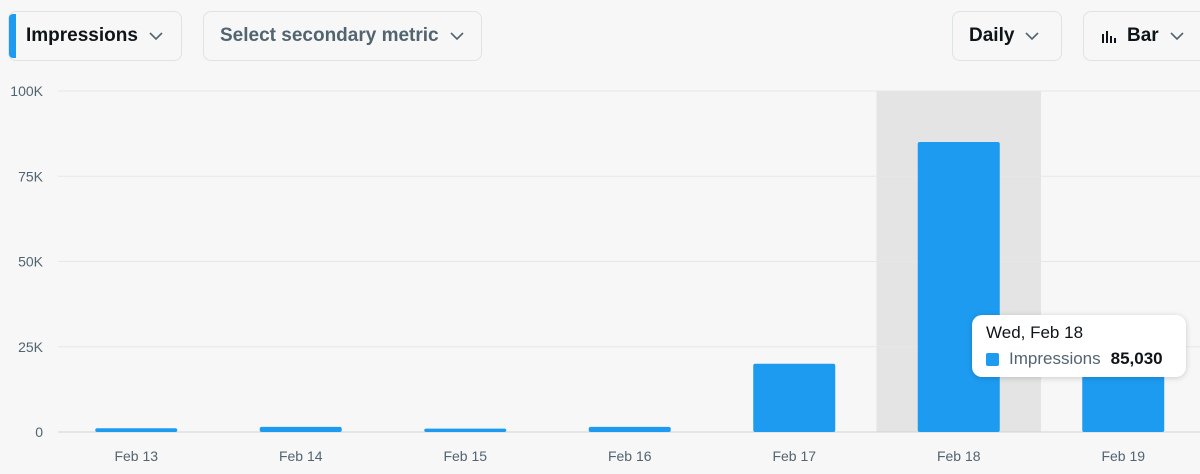 The height and width of the screenshot is (474, 1200). I want to click on tooltip-series-name: Impressions, so click(1055, 358).